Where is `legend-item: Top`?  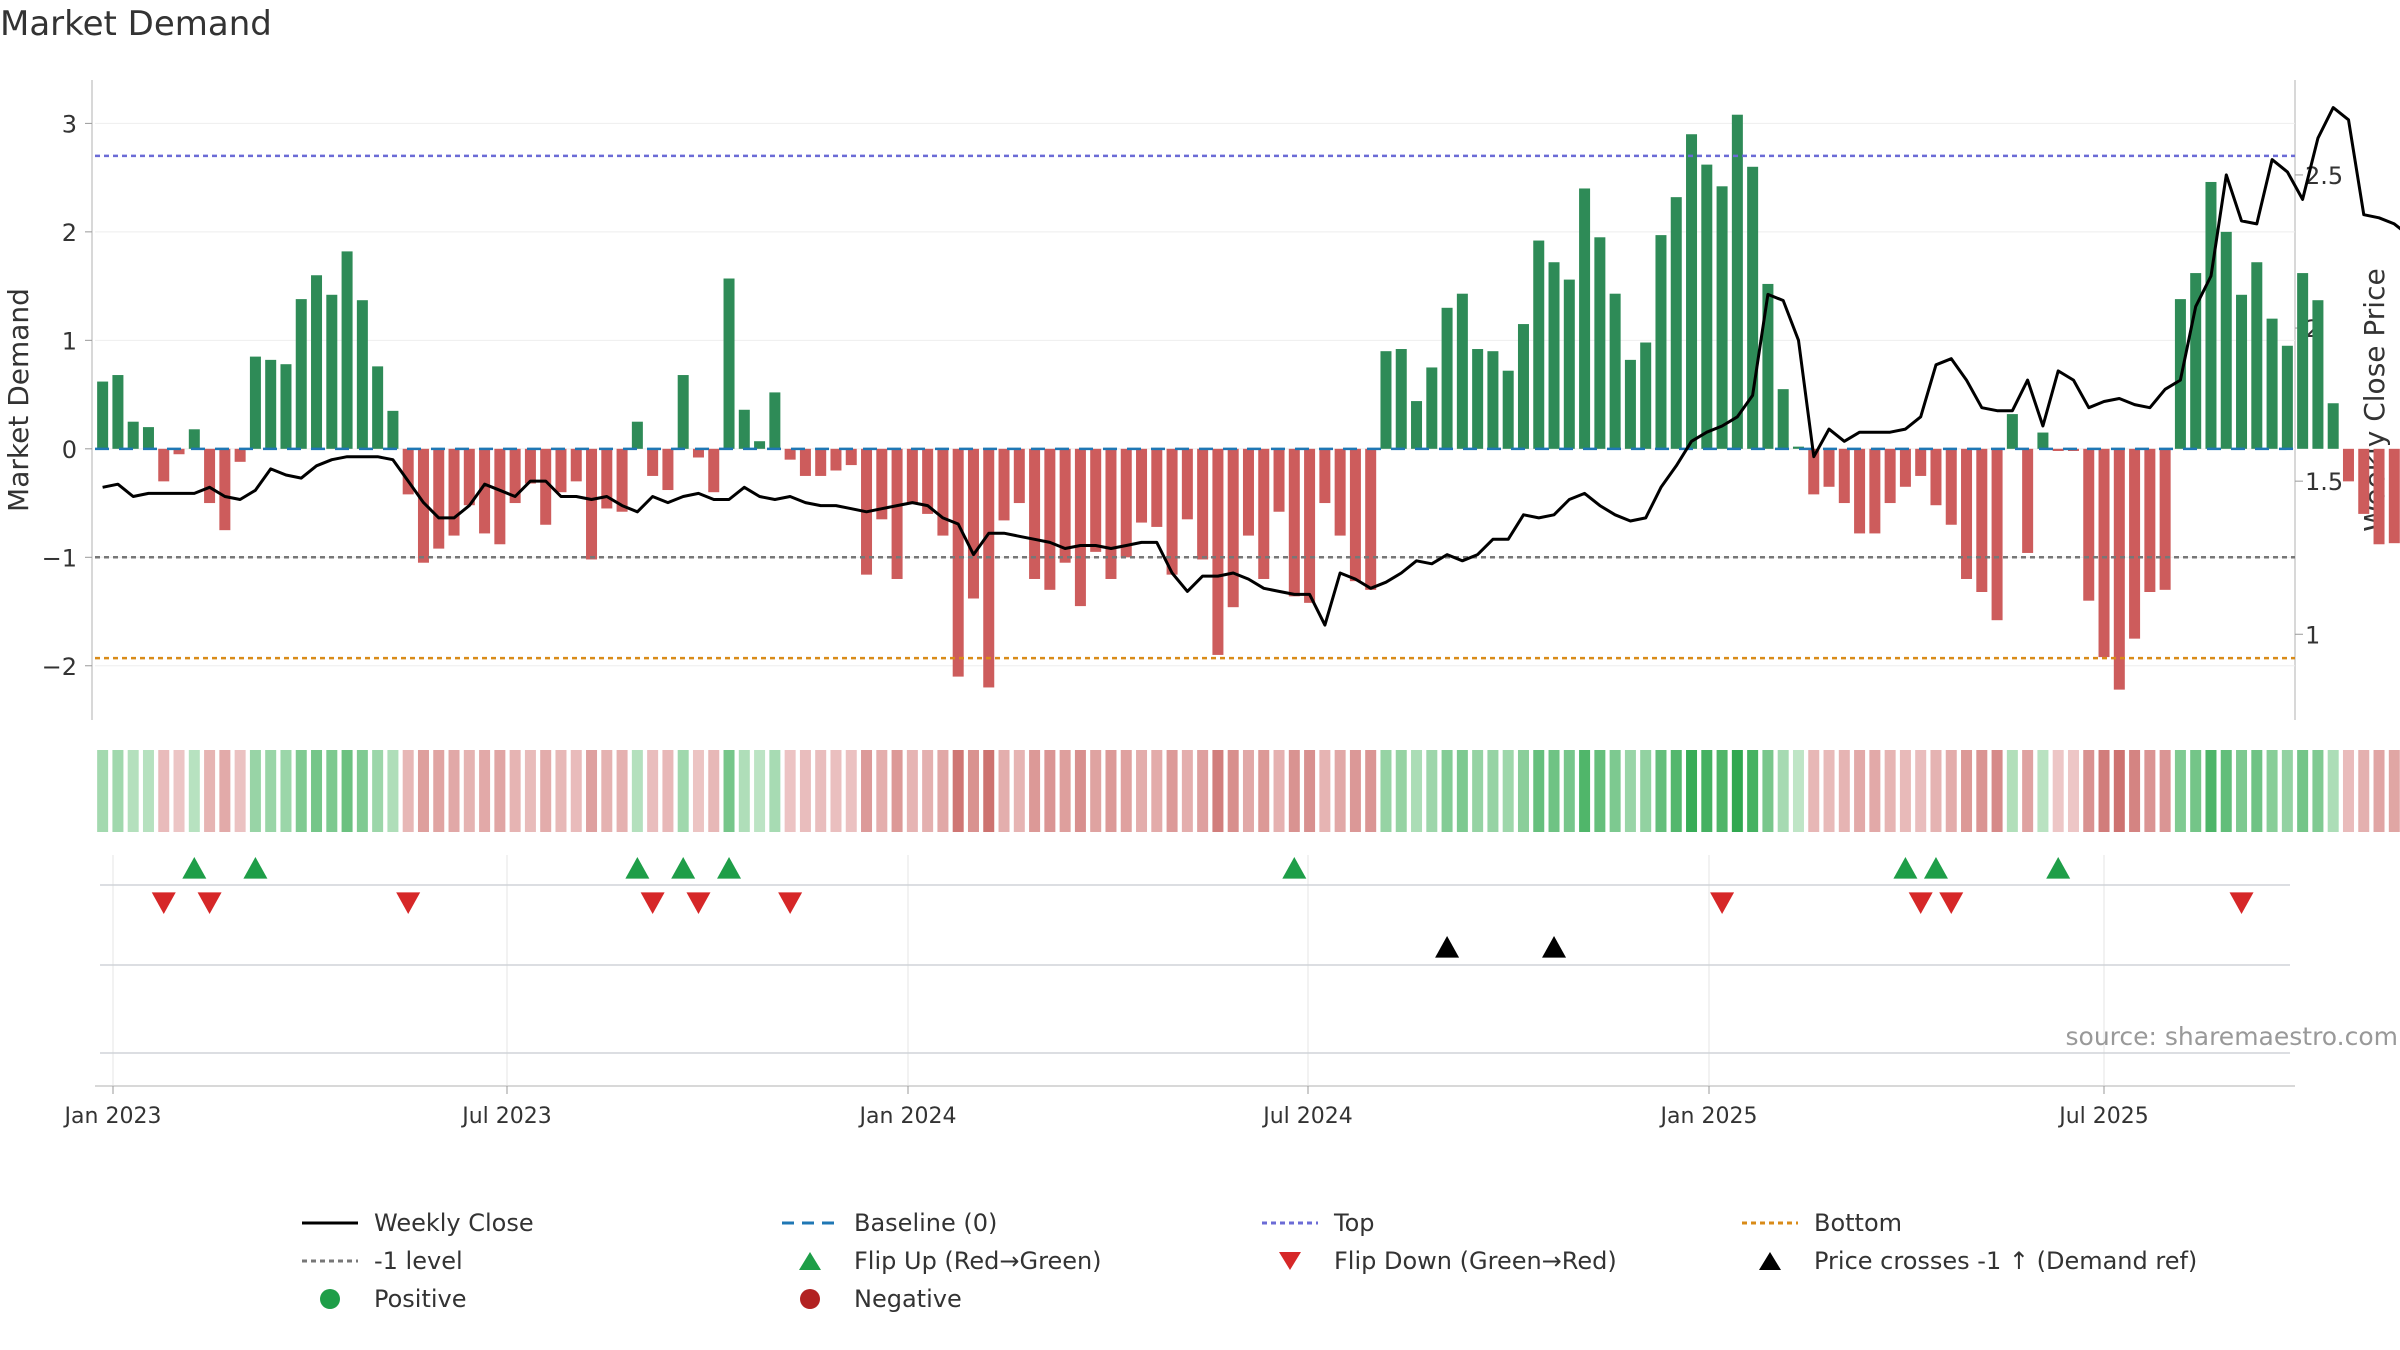
legend-item: Top is located at coordinates (1317, 1223).